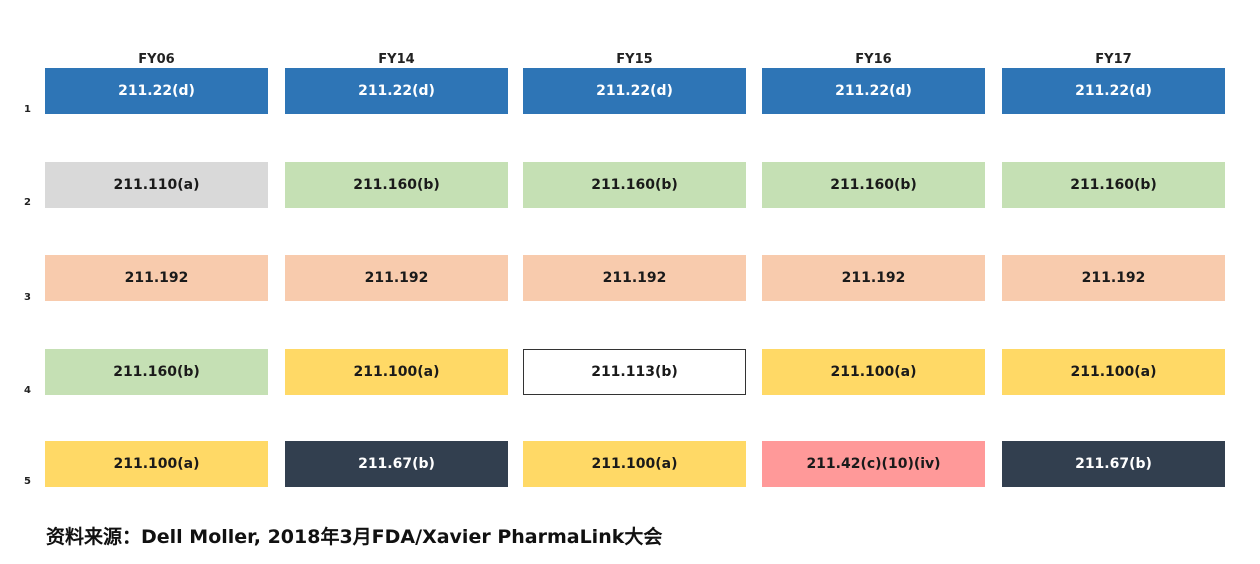 This screenshot has width=1260, height=564. Describe the element at coordinates (27, 481) in the screenshot. I see `row-label: 5` at that location.